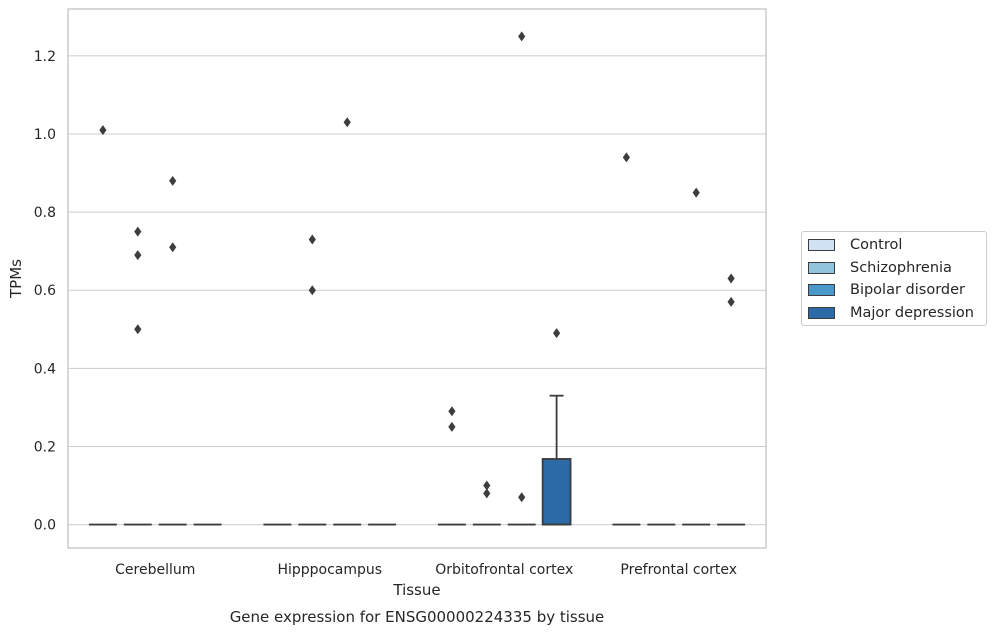 This screenshot has height=634, width=997. What do you see at coordinates (329, 570) in the screenshot?
I see `x-tick-label: Hipppocampus` at bounding box center [329, 570].